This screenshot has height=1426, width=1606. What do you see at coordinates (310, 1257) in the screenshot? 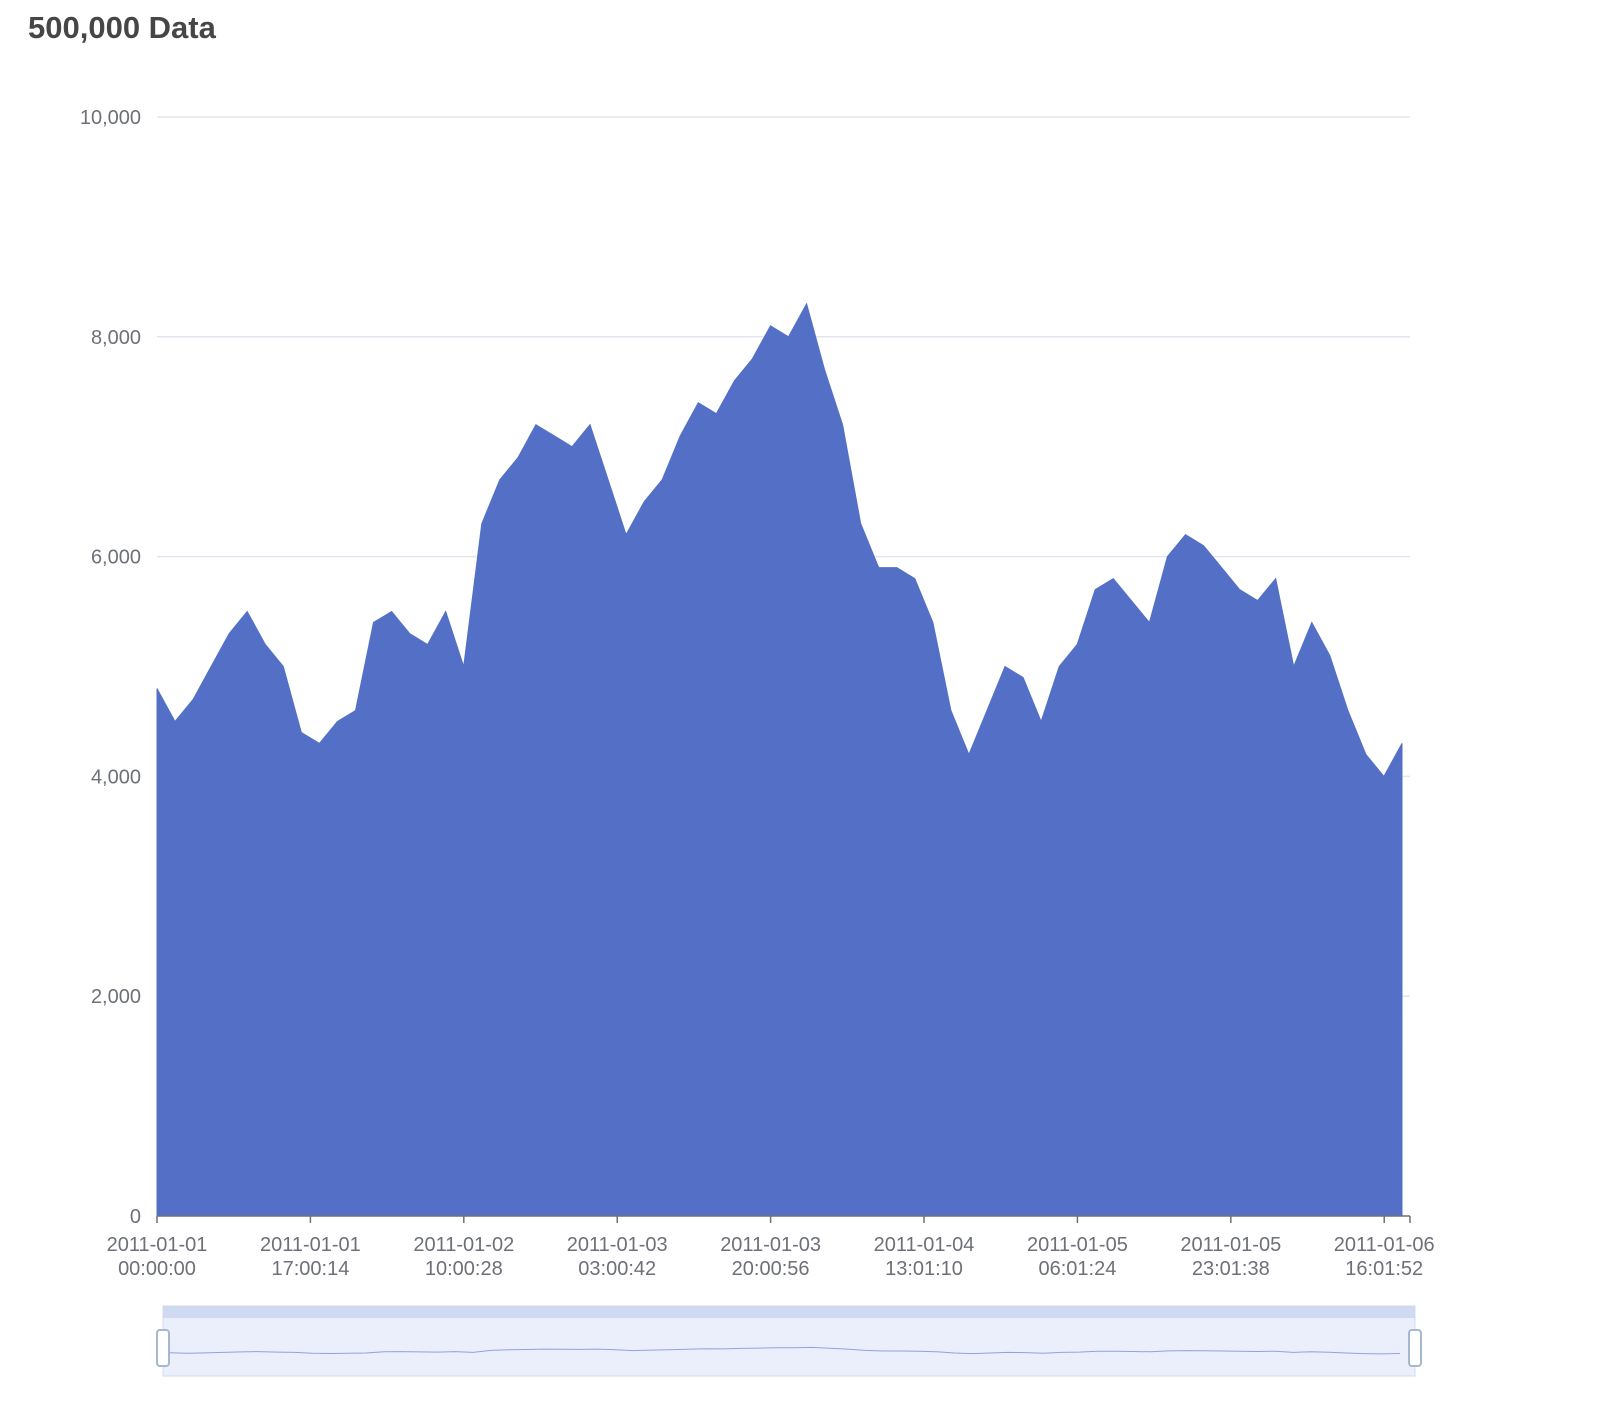
I see `x-tick-label: 2011-01-01 17:00:14` at bounding box center [310, 1257].